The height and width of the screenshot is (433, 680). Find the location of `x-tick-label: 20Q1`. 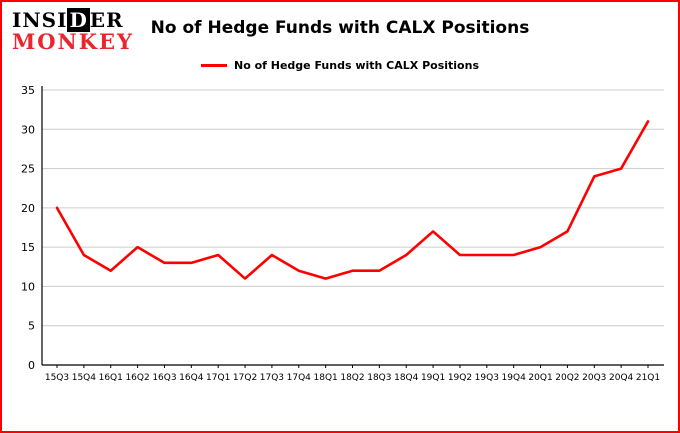

x-tick-label: 20Q1 is located at coordinates (540, 378).